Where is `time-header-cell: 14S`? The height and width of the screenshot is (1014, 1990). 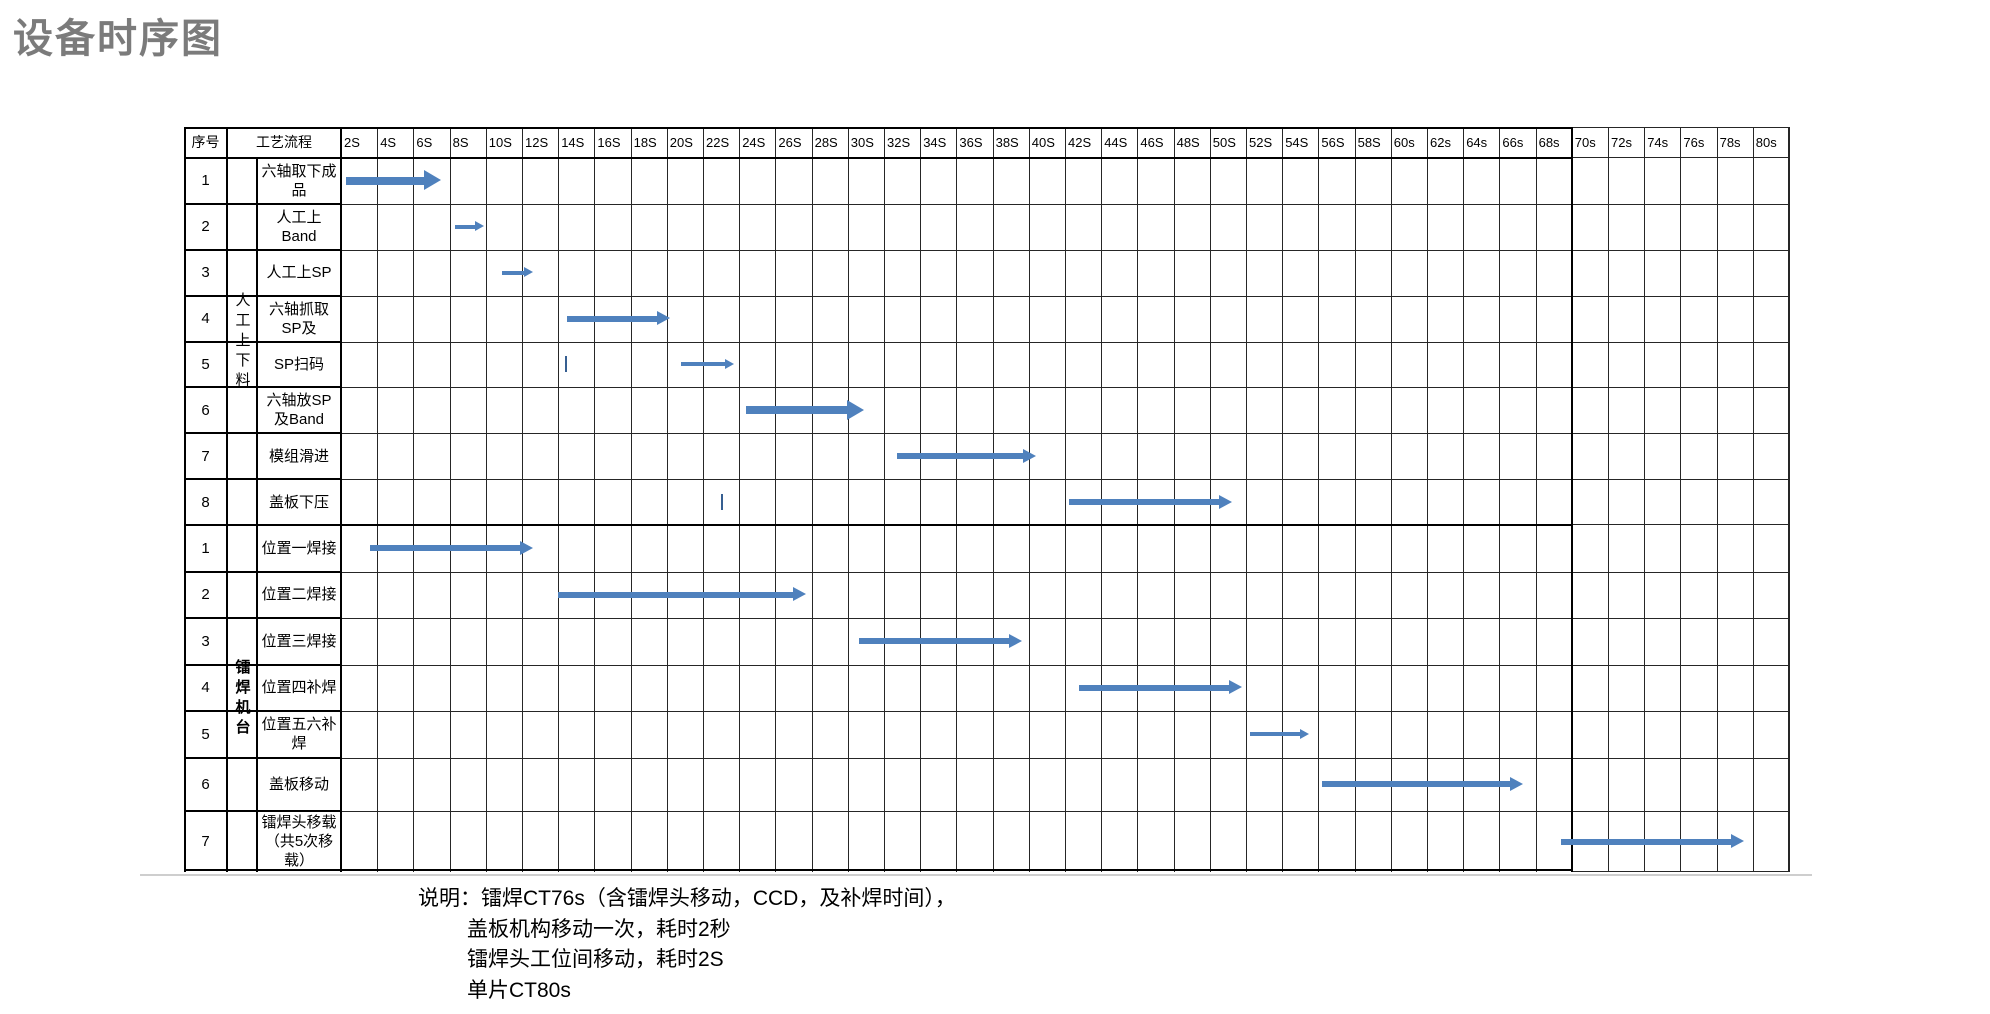
time-header-cell: 14S is located at coordinates (573, 142).